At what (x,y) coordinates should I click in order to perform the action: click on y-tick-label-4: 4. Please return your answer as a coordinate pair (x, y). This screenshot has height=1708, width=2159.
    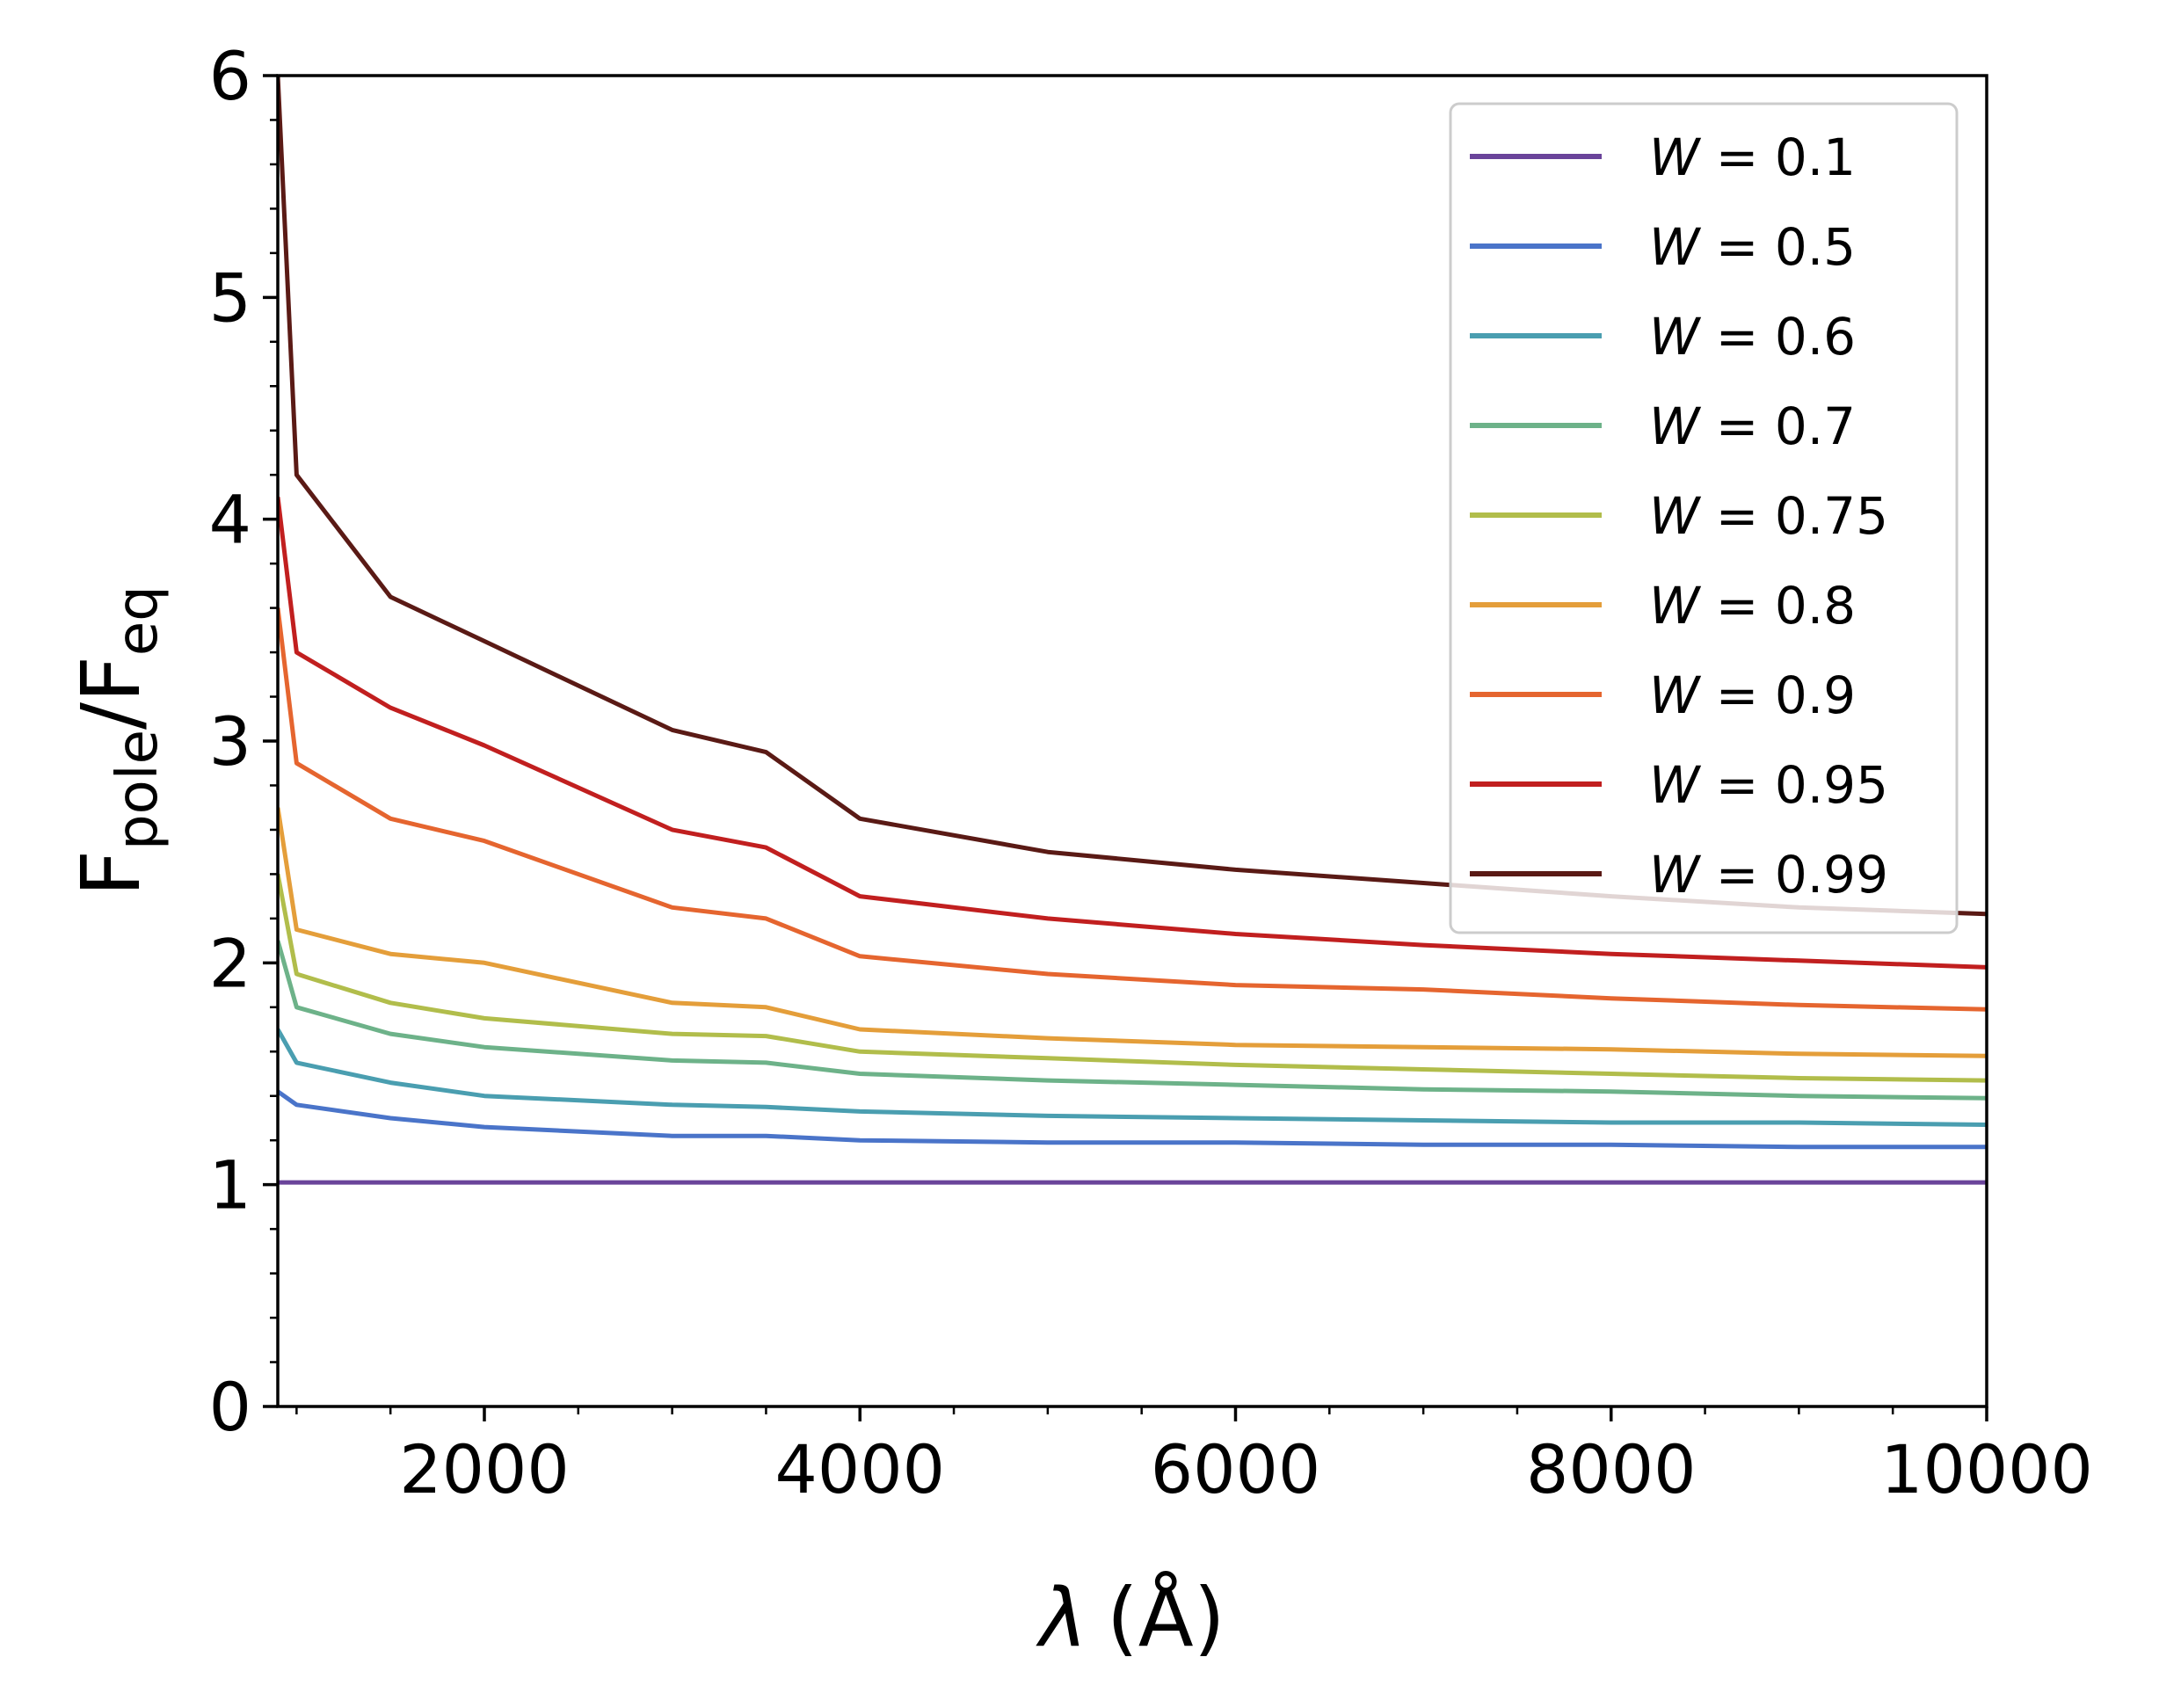
    Looking at the image, I should click on (230, 520).